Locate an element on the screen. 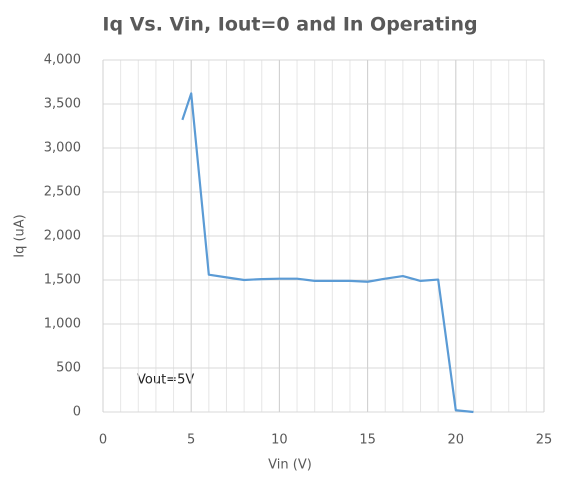 The image size is (570, 477). x-tick-label: 20 is located at coordinates (456, 440).